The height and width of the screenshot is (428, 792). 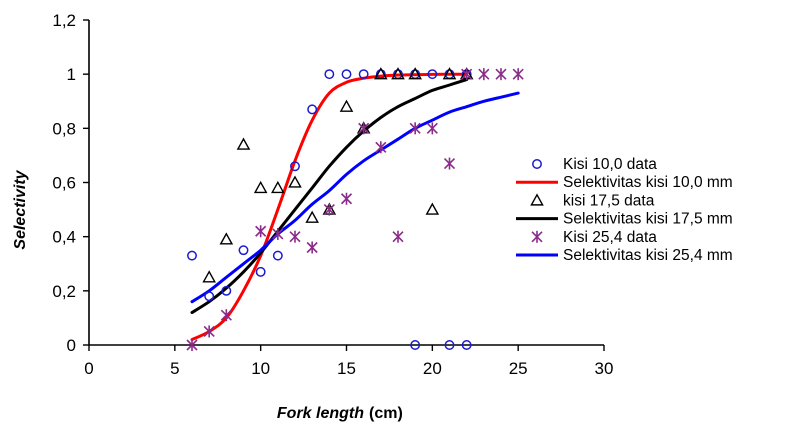 I want to click on x-tick-label: 15, so click(x=346, y=368).